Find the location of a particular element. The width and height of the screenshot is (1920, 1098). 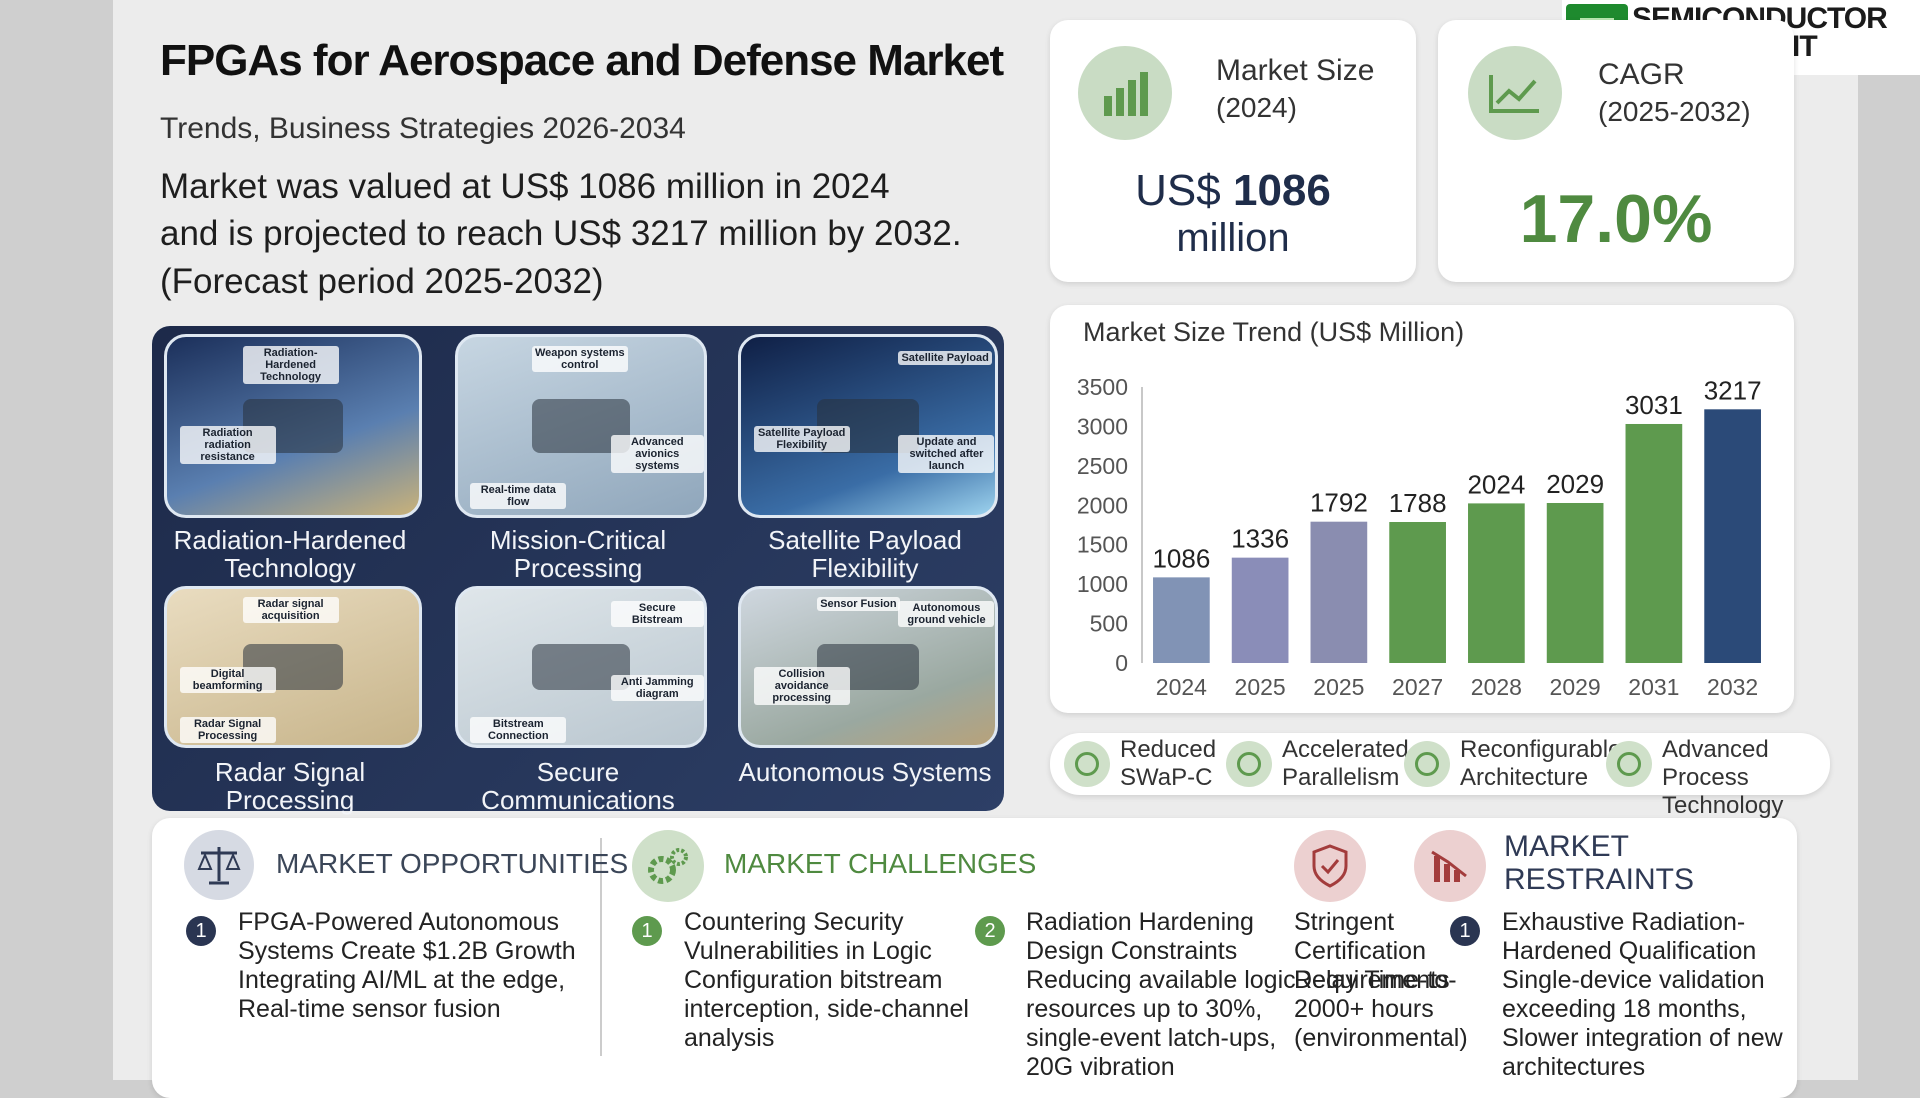

application-label: Satellite Payload Flexibility is located at coordinates (865, 554).